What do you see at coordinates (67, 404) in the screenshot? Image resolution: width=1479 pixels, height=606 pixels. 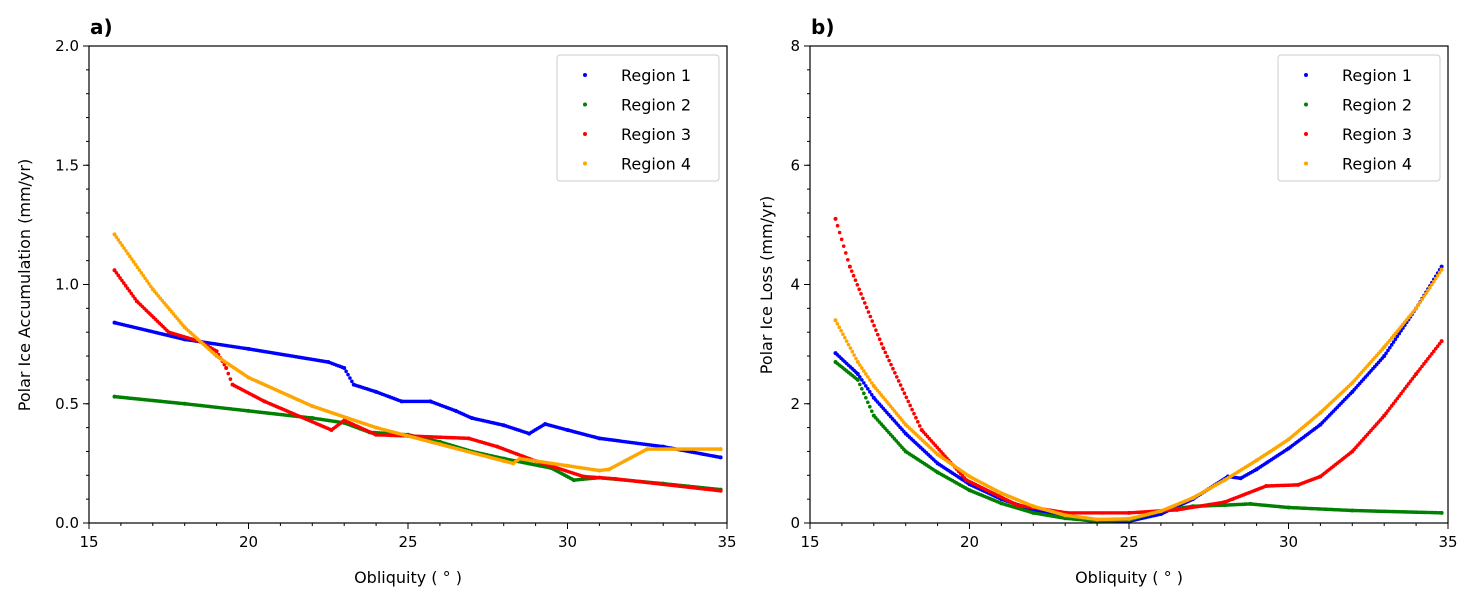 I see `y-tick-label: 0.5` at bounding box center [67, 404].